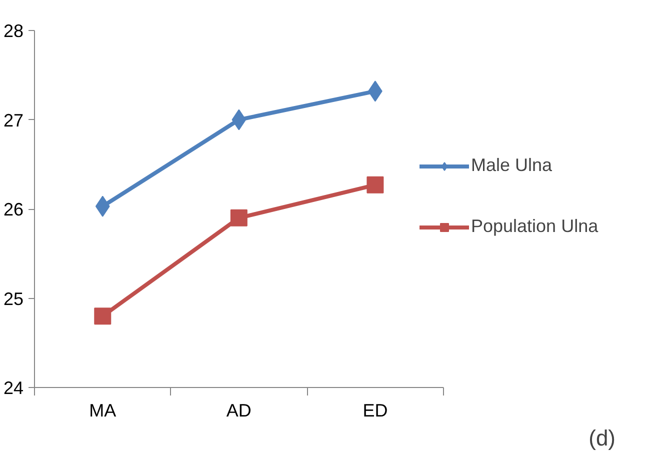 Image resolution: width=652 pixels, height=455 pixels. What do you see at coordinates (239, 410) in the screenshot?
I see `x-tick-label: AD` at bounding box center [239, 410].